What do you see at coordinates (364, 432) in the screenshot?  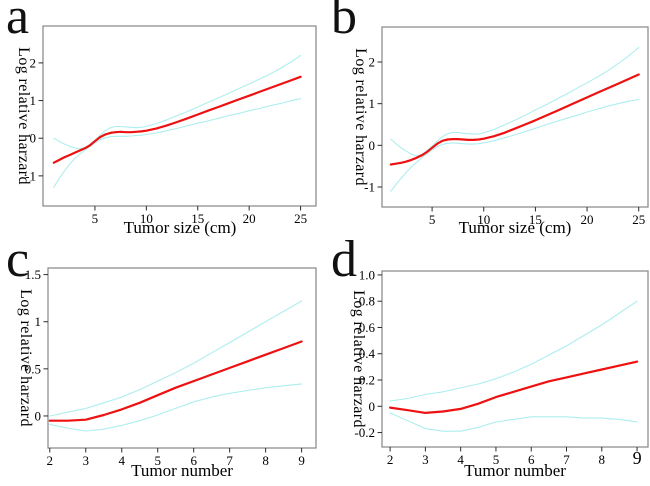 I see `y-tick-label: -0.2` at bounding box center [364, 432].